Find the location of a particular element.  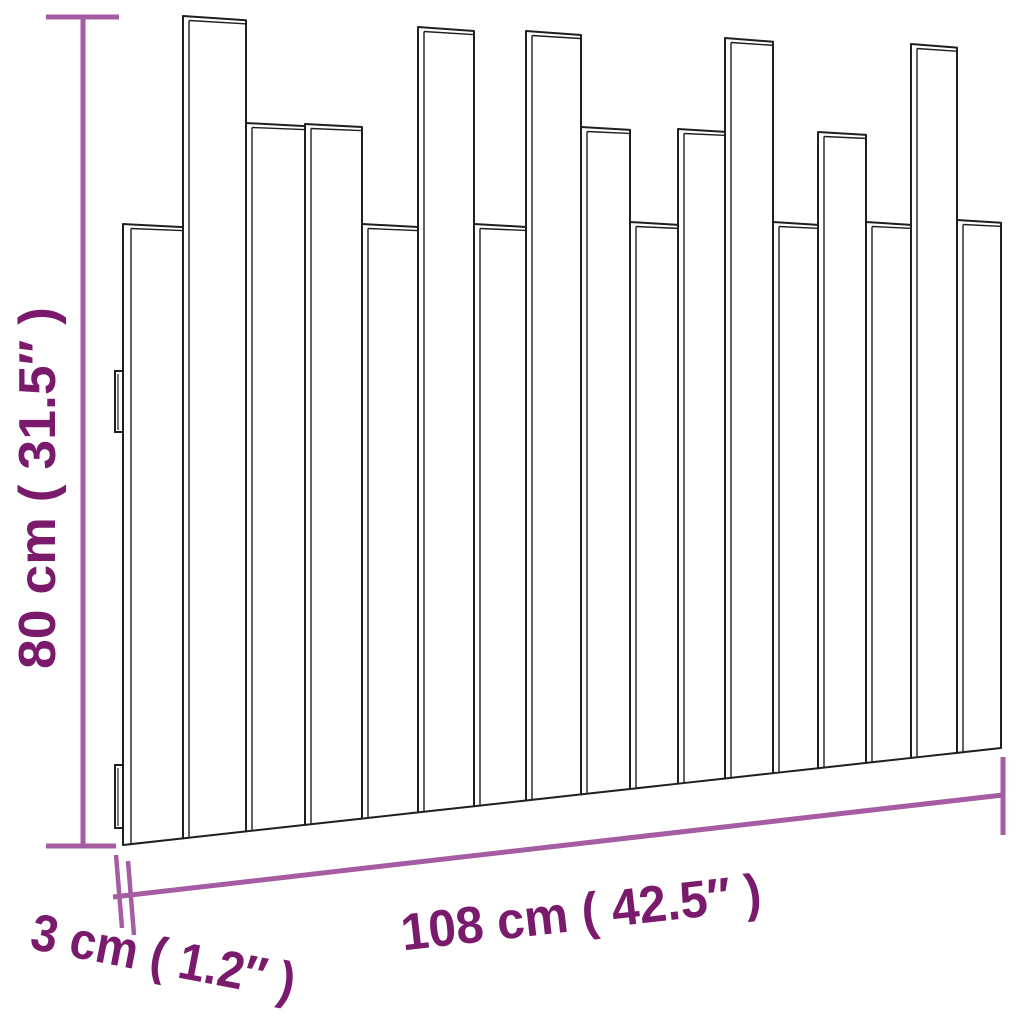

width-dimension-label: 108 cm ( 42.5″ ) is located at coordinates (581, 913).